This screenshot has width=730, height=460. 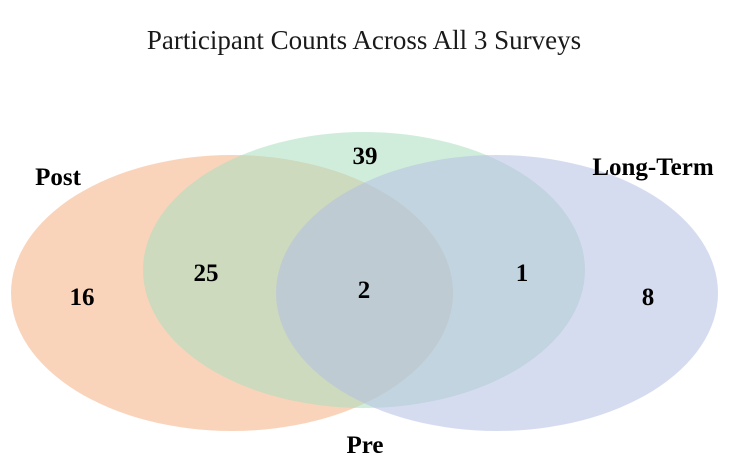 What do you see at coordinates (365, 156) in the screenshot?
I see `pre-only-count: 39` at bounding box center [365, 156].